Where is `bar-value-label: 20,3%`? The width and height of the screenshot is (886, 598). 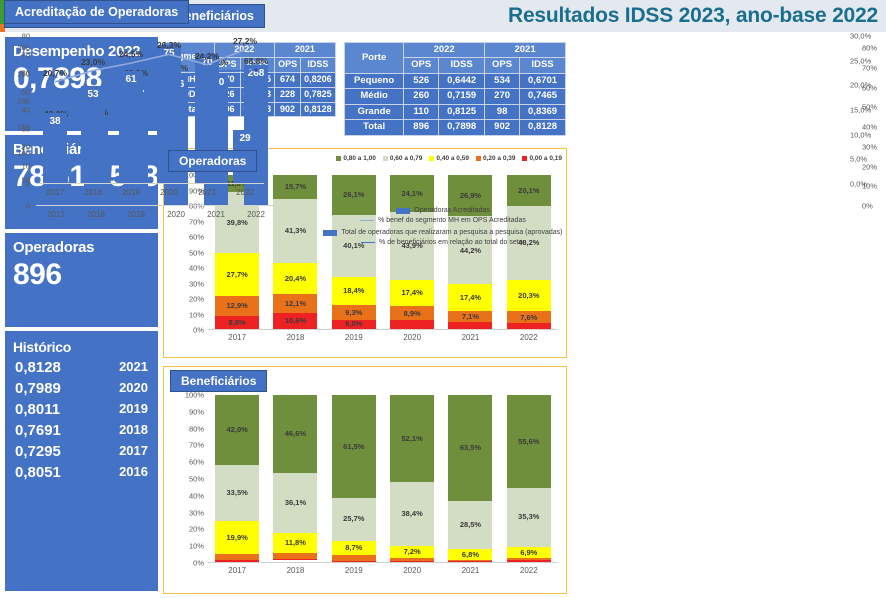 bar-value-label: 20,3% is located at coordinates (529, 296).